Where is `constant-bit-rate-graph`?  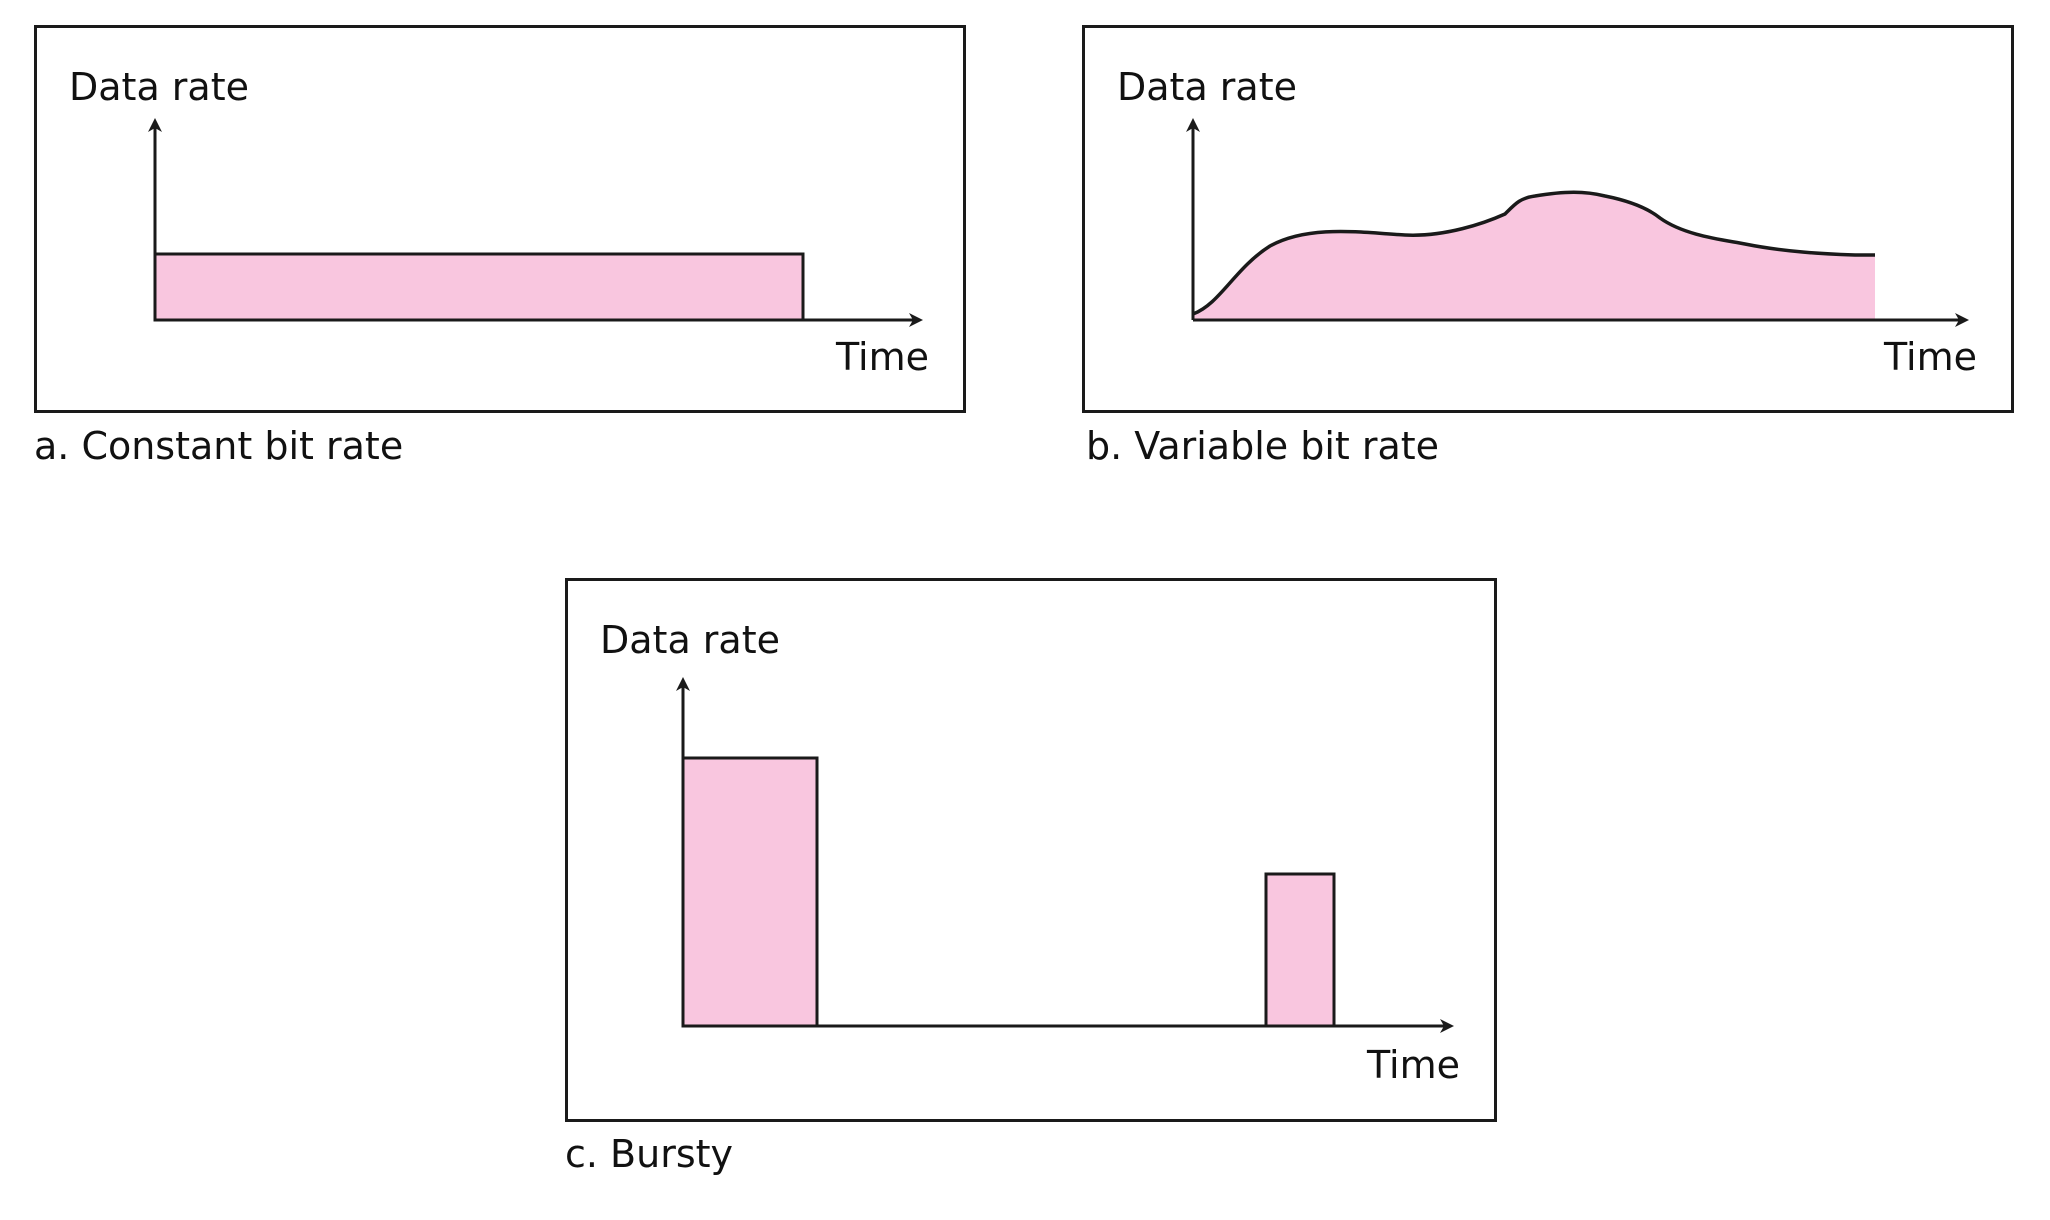
constant-bit-rate-graph is located at coordinates (535, 222).